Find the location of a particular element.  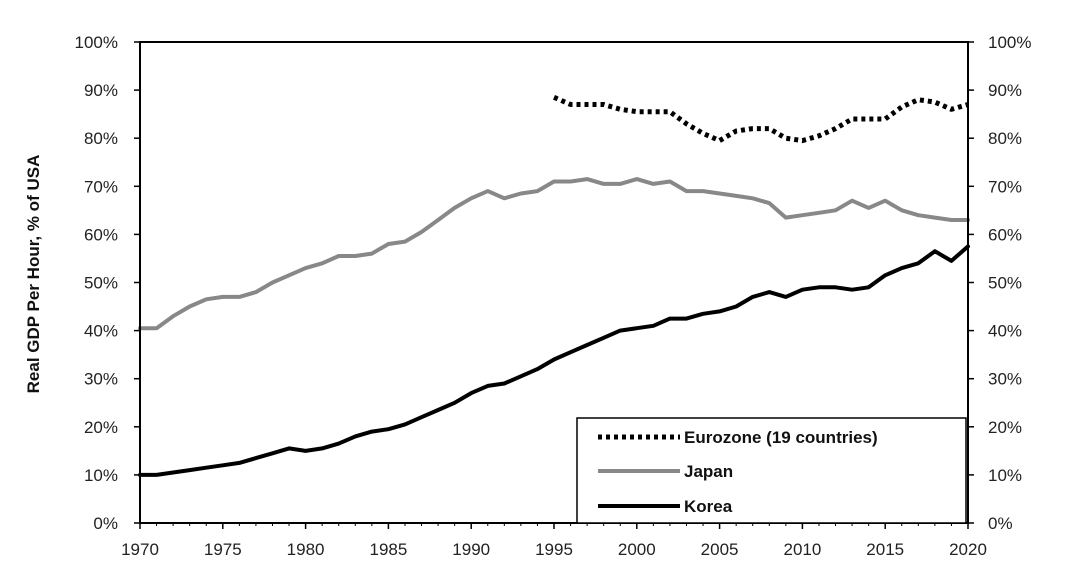

x-tick-label: 1980 is located at coordinates (306, 549).